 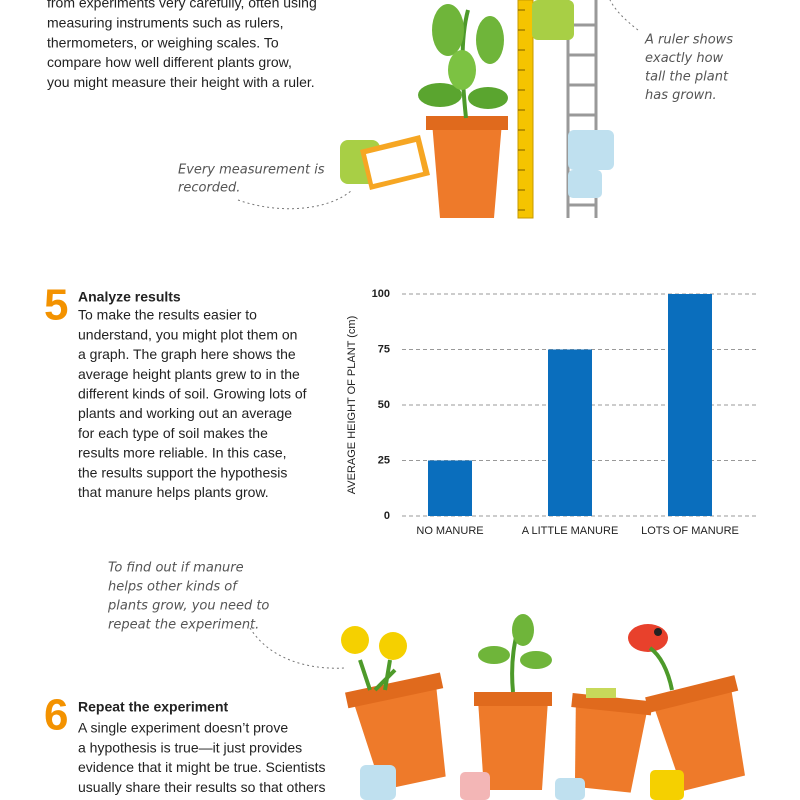 What do you see at coordinates (384, 349) in the screenshot?
I see `y-tick-label: 75` at bounding box center [384, 349].